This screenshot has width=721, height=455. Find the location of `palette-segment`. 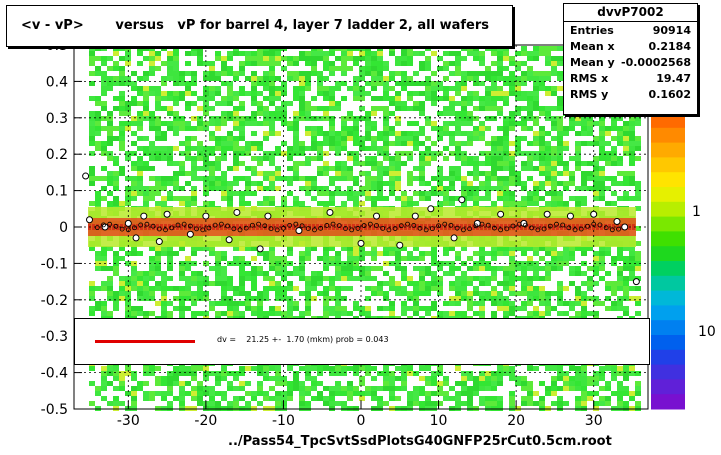

palette-segment is located at coordinates (668, 283).